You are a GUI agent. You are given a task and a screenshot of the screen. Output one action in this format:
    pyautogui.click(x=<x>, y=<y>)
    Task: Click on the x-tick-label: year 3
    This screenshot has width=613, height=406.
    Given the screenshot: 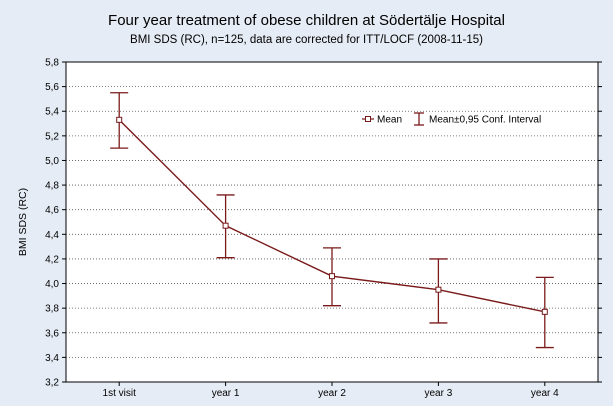 What is the action you would take?
    pyautogui.click(x=439, y=393)
    